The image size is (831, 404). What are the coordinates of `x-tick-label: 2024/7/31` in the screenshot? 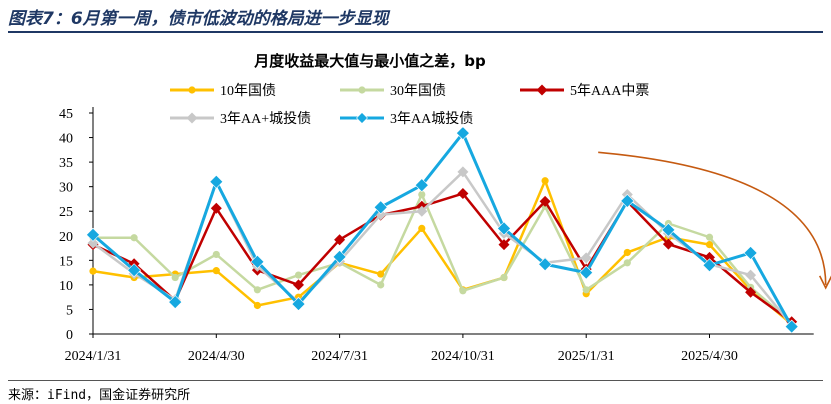 It's located at (339, 356).